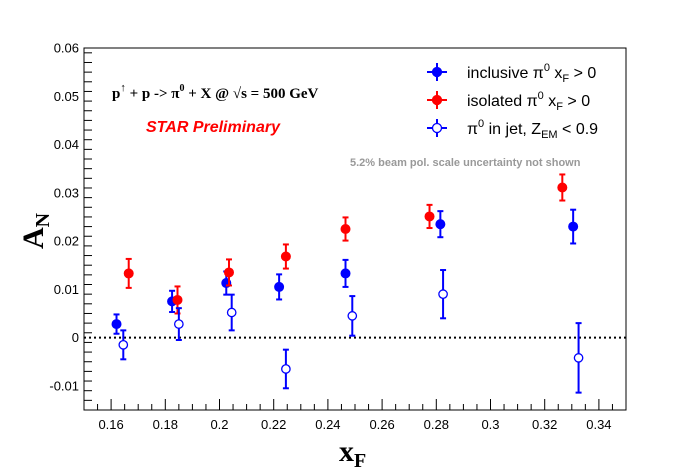  What do you see at coordinates (512, 129) in the screenshot?
I see `legend-text-part: in jet, Z` at bounding box center [512, 129].